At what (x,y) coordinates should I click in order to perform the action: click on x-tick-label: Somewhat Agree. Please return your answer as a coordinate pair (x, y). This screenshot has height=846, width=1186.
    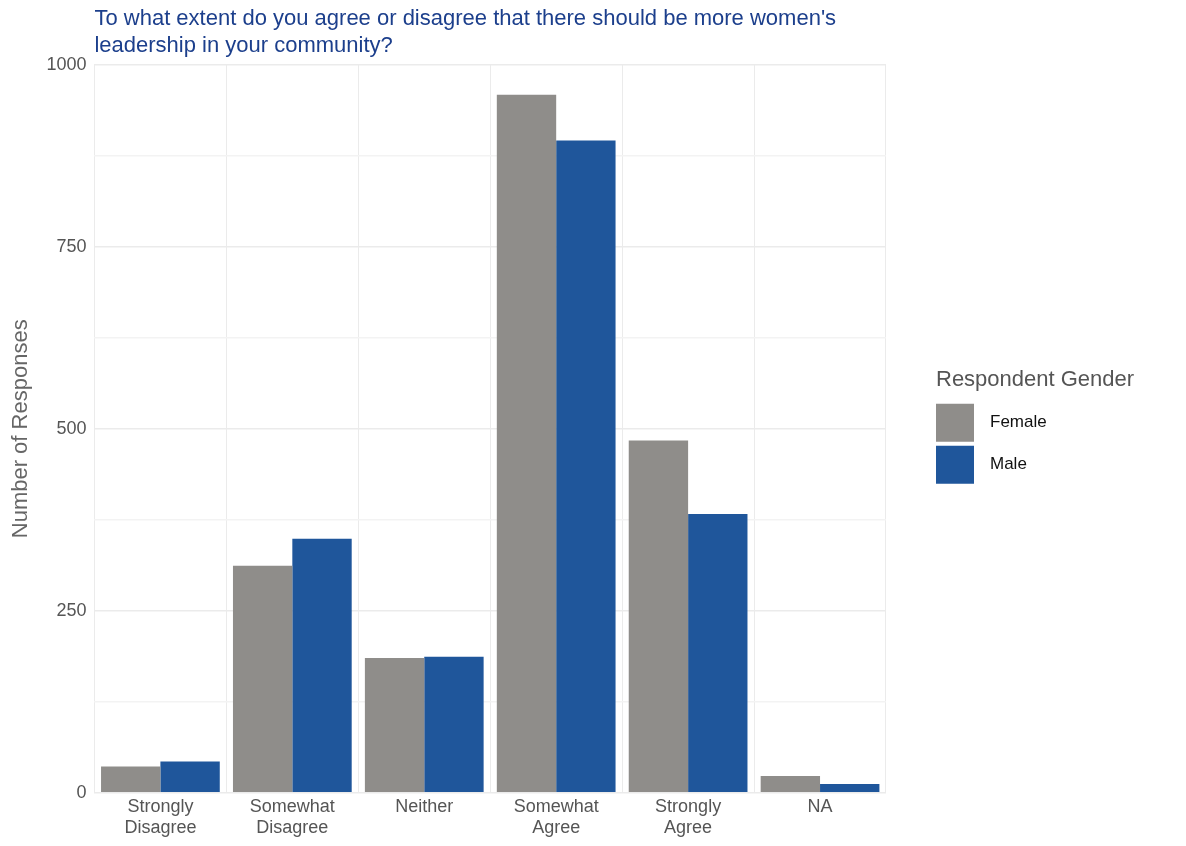
    Looking at the image, I should click on (556, 816).